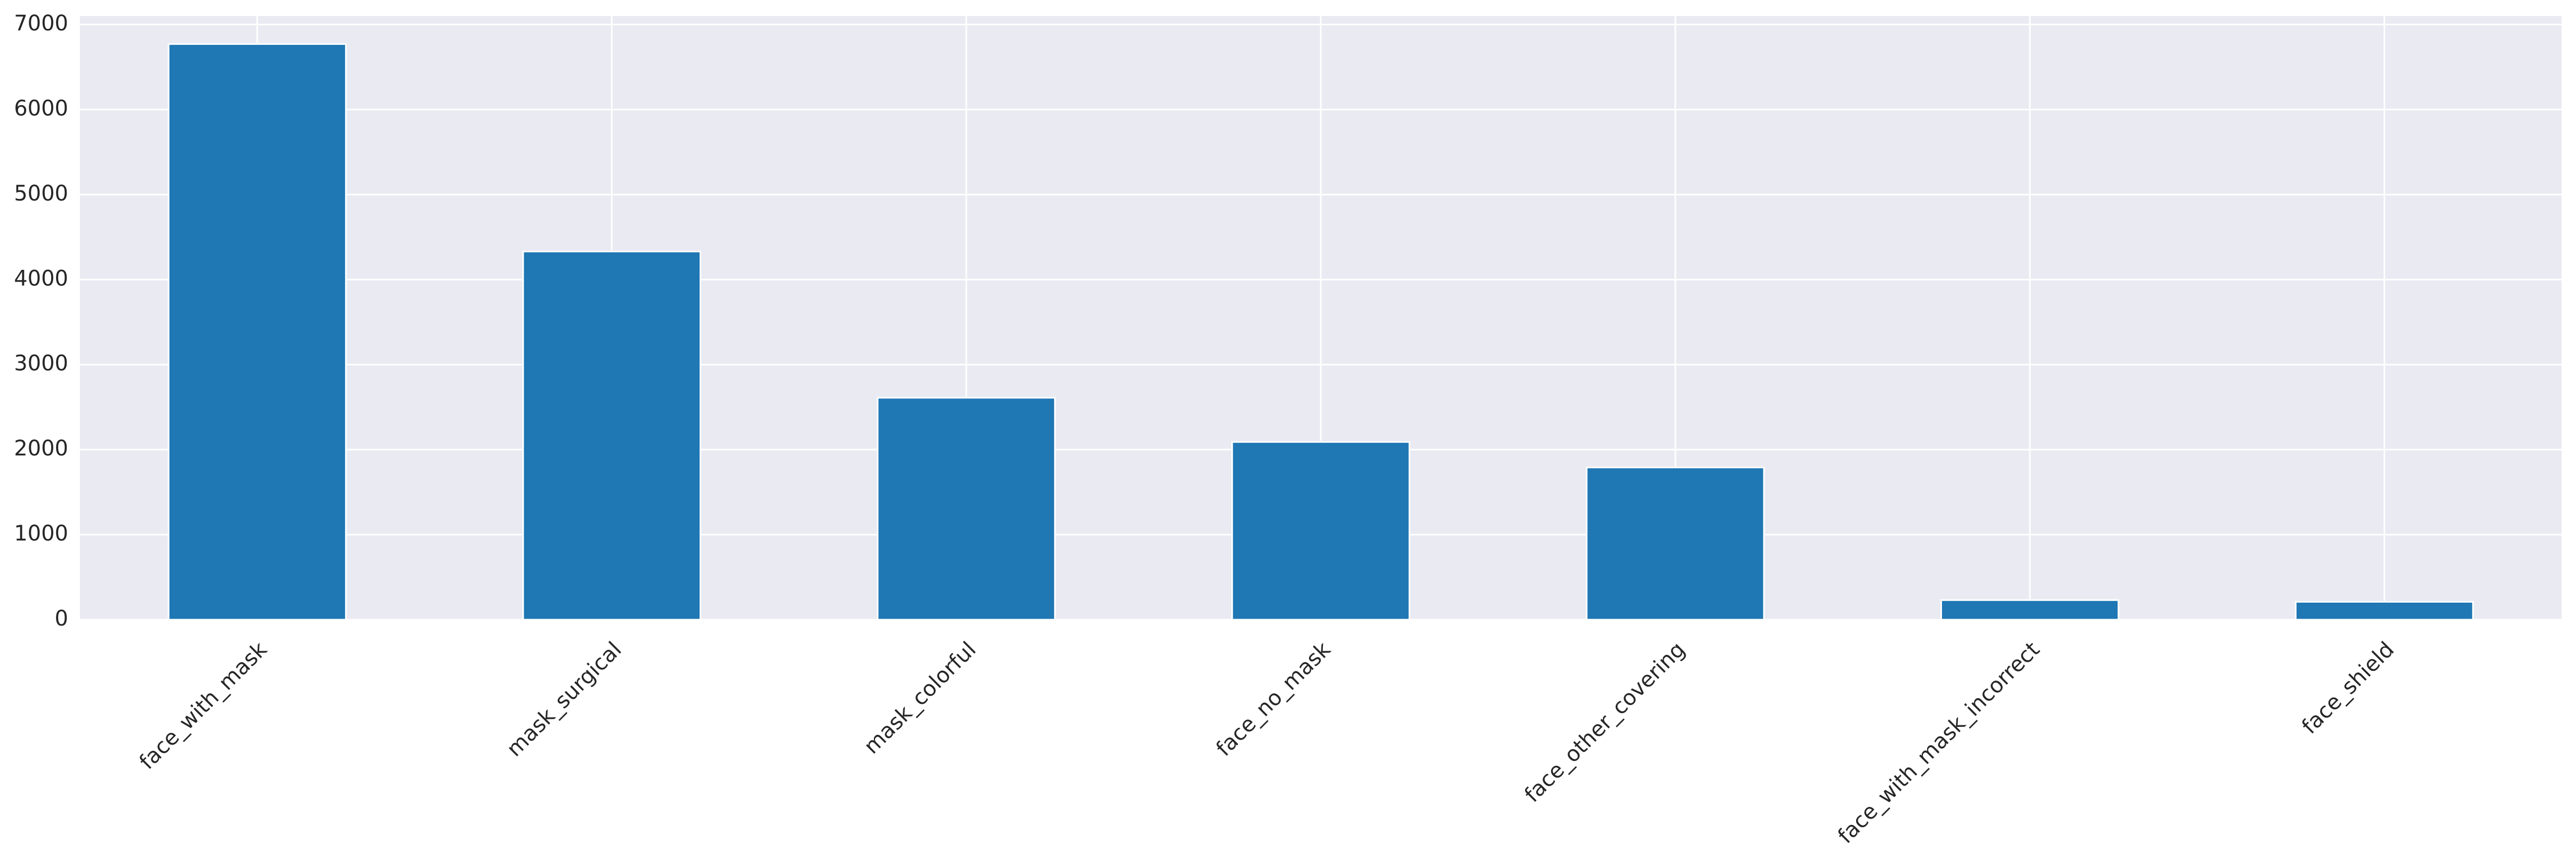 The height and width of the screenshot is (849, 2576). What do you see at coordinates (1274, 699) in the screenshot?
I see `x-tick-label: face_no_mask` at bounding box center [1274, 699].